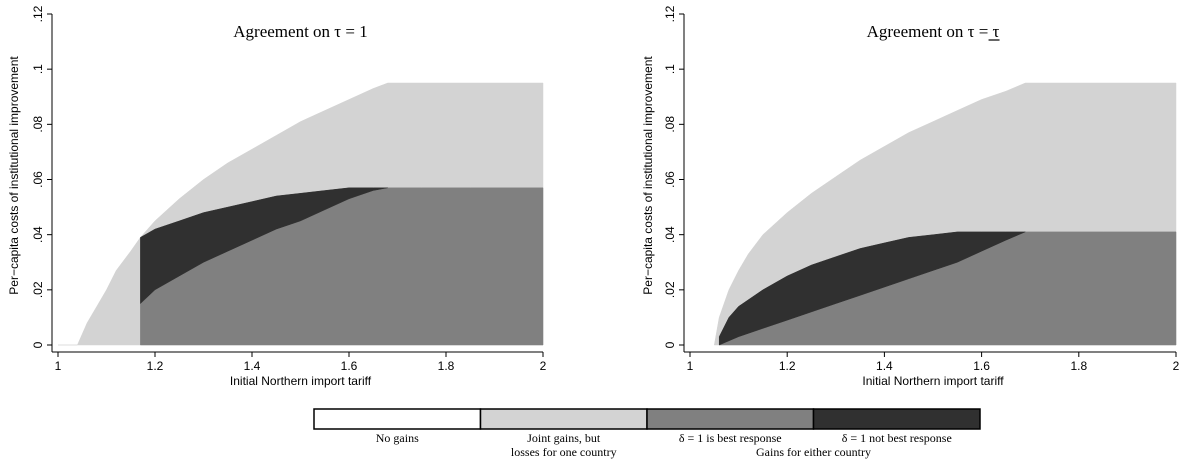 The width and height of the screenshot is (1187, 466). Describe the element at coordinates (564, 438) in the screenshot. I see `legend-label-2: Joint gains, but` at that location.